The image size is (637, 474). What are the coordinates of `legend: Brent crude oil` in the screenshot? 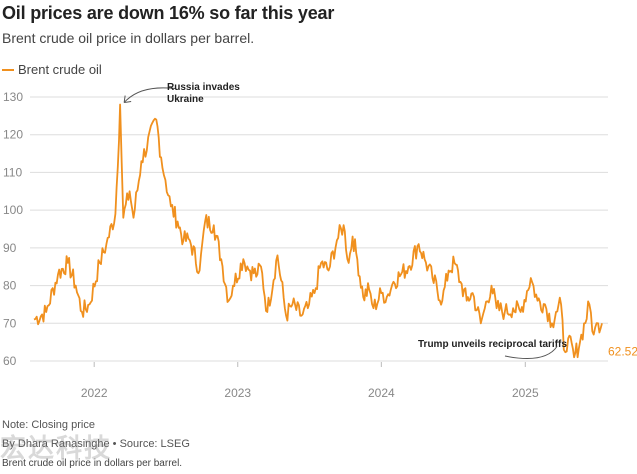 It's located at (52, 69).